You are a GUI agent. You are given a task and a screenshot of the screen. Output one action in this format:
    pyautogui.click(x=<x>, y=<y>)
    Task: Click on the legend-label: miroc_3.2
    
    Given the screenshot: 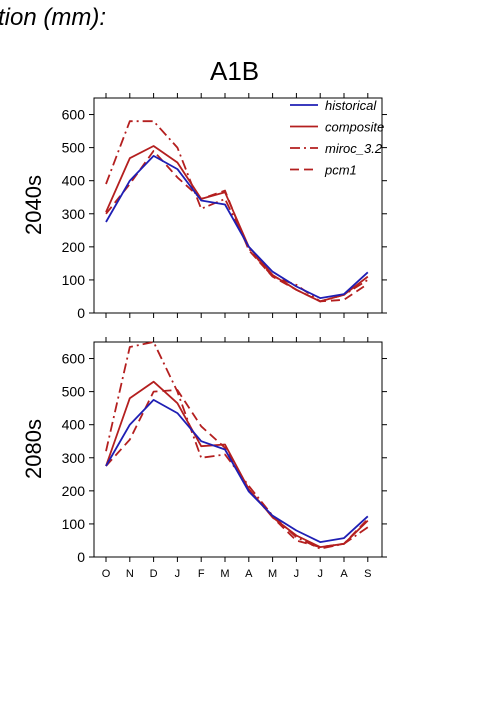 What is the action you would take?
    pyautogui.click(x=354, y=148)
    